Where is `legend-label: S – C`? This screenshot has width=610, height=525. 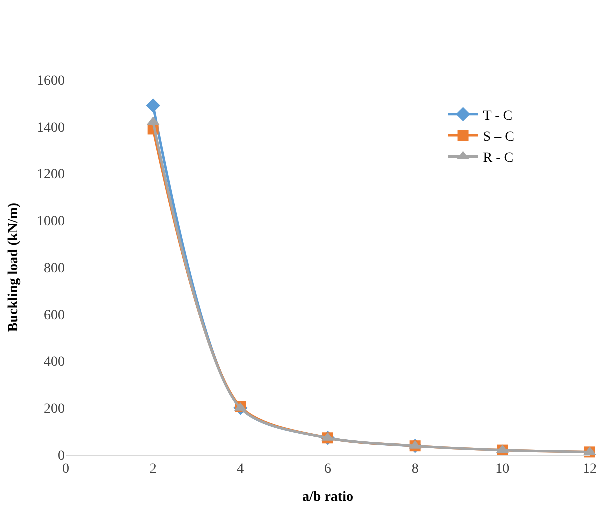 legend-label: S – C is located at coordinates (498, 138).